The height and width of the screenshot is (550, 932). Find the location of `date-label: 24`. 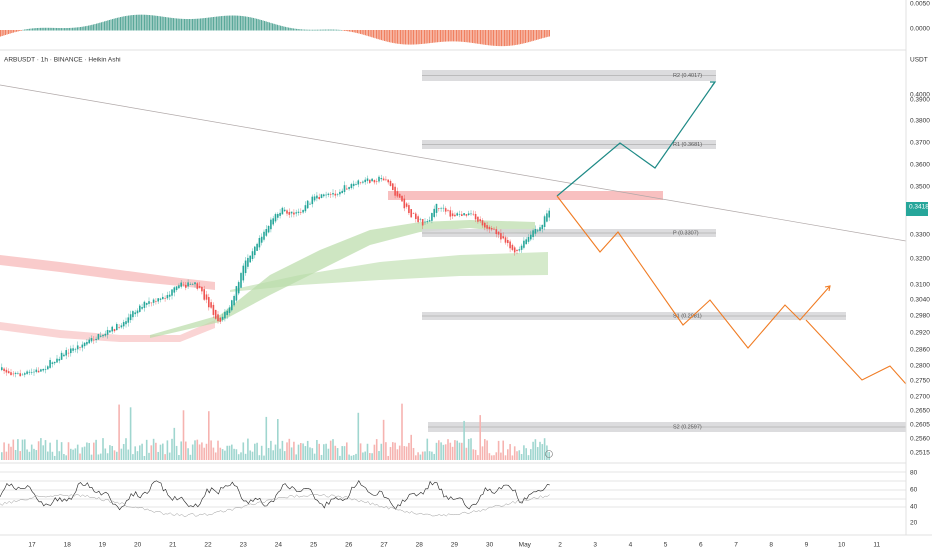

date-label: 24 is located at coordinates (279, 545).